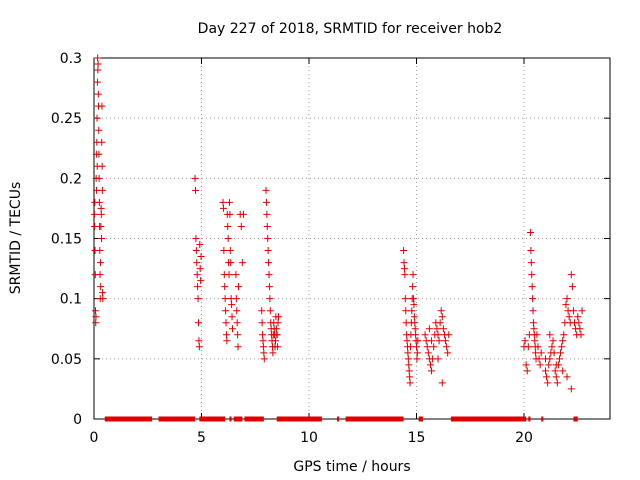 Image resolution: width=640 pixels, height=480 pixels. I want to click on x-axis-label: GPS time / hours, so click(351, 467).